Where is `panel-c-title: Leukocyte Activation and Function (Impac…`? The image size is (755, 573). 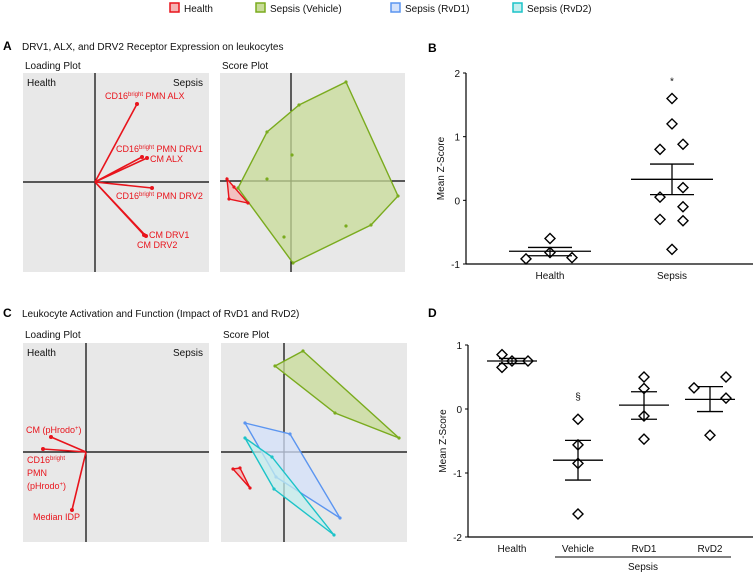 panel-c-title: Leukocyte Activation and Function (Impac… is located at coordinates (160, 314).